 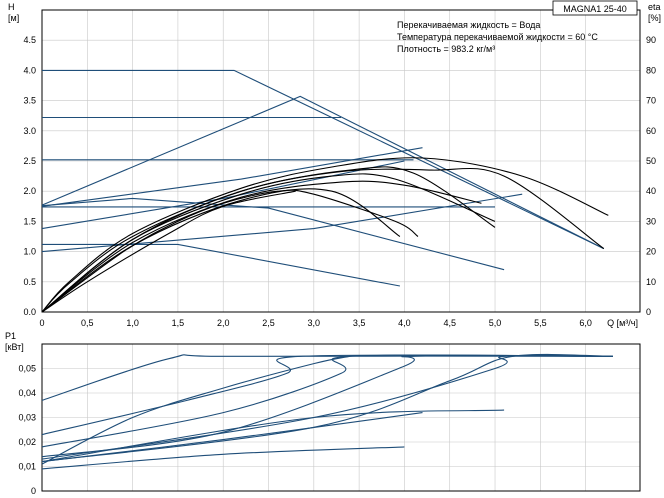 I want to click on y-tick-label: 3.0, so click(x=29, y=131).